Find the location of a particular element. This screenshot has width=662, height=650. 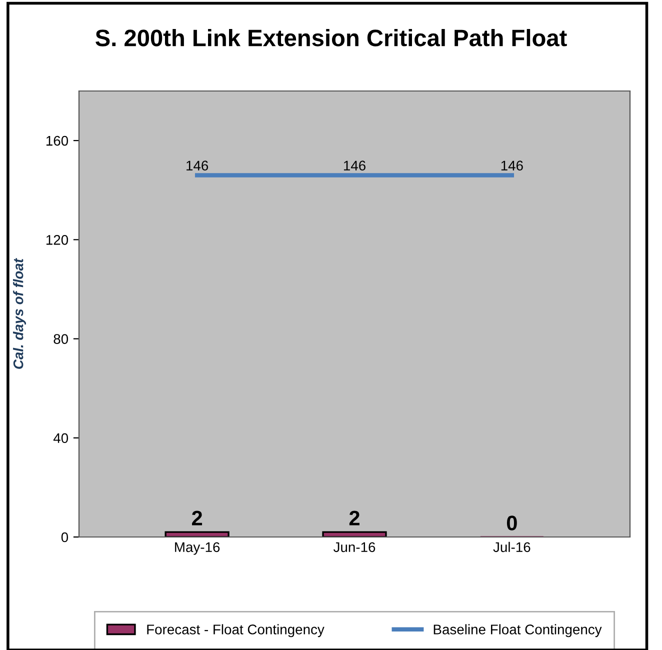

x-tick-label: May-16 is located at coordinates (197, 548).